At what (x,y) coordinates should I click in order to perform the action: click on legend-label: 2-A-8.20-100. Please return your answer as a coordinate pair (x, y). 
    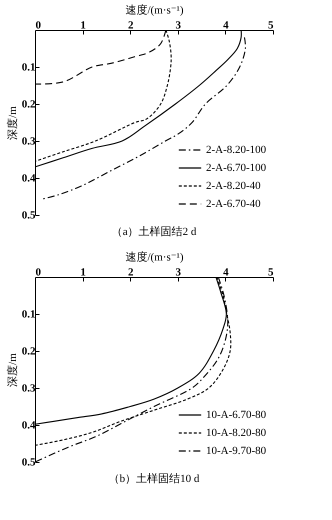
    Looking at the image, I should click on (236, 150).